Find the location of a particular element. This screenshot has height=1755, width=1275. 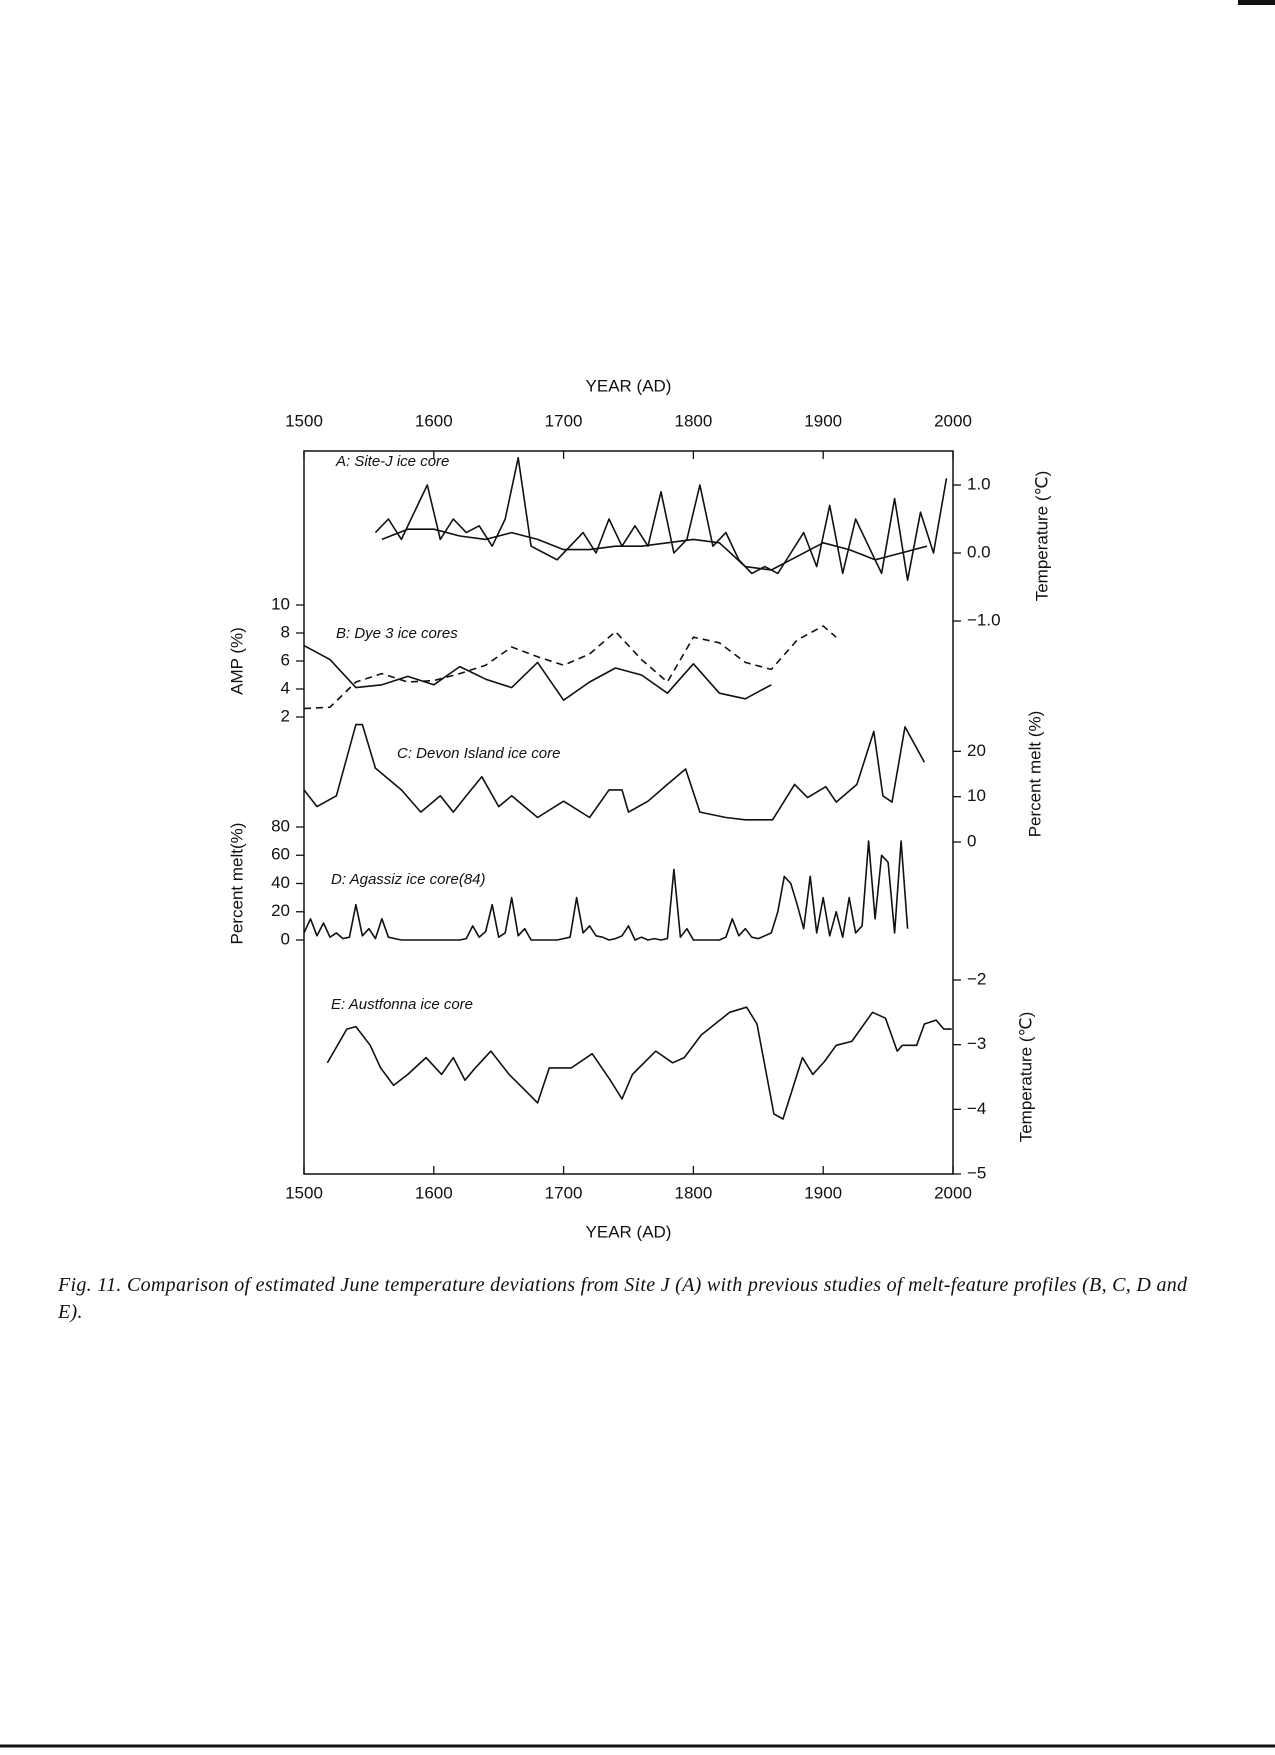

y-tick-label: −1.0 is located at coordinates (984, 619).